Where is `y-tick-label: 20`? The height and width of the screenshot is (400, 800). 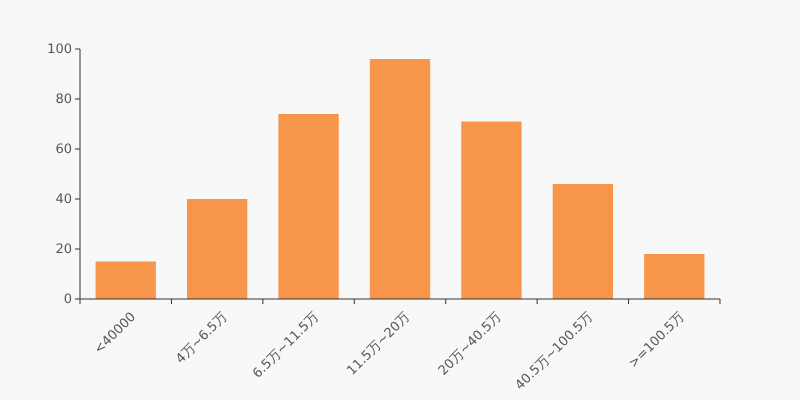
y-tick-label: 20 is located at coordinates (63, 250).